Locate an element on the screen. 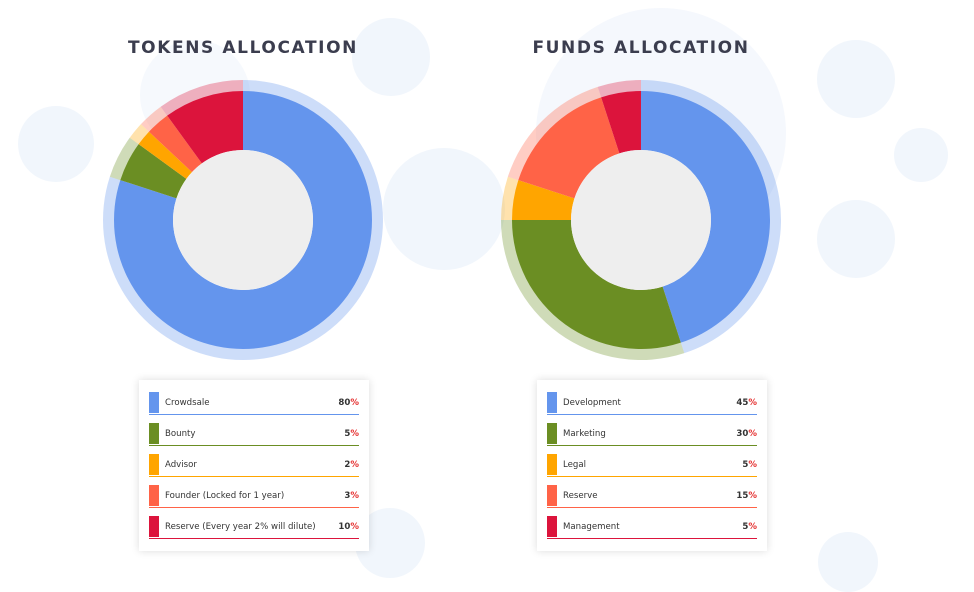 The width and height of the screenshot is (974, 592). slice-founder-locked-for-1-year is located at coordinates (175, 144).